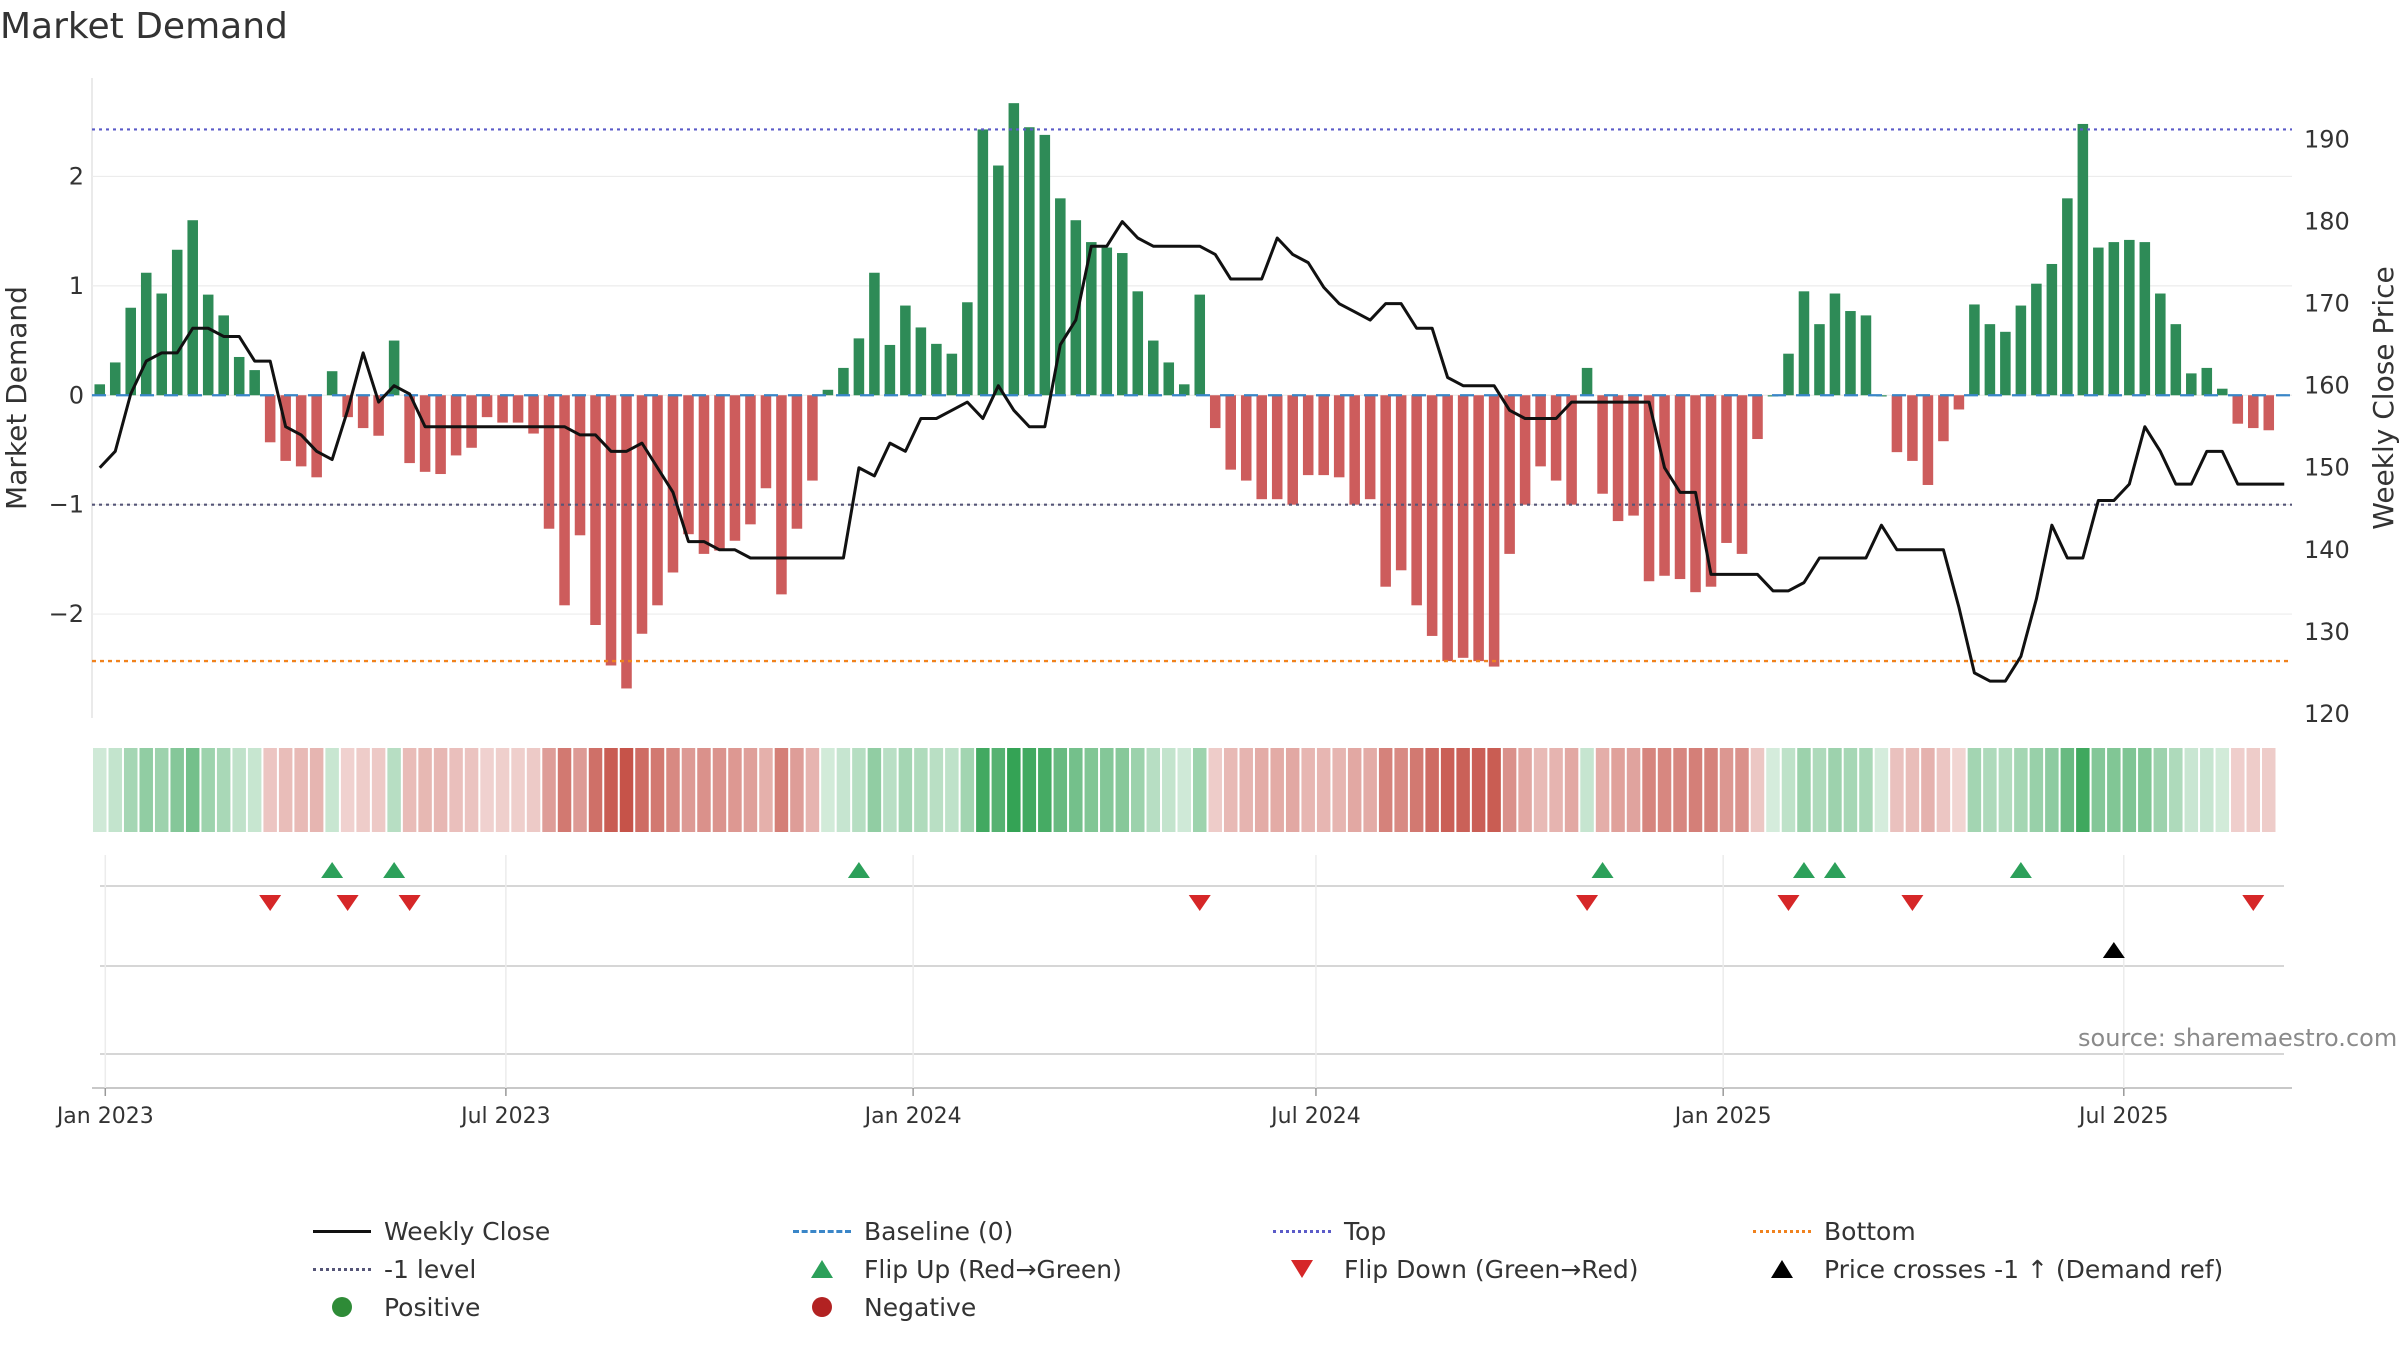 This screenshot has width=2400, height=1350. I want to click on legend-item-weekly-close: Weekly Close, so click(430, 1231).